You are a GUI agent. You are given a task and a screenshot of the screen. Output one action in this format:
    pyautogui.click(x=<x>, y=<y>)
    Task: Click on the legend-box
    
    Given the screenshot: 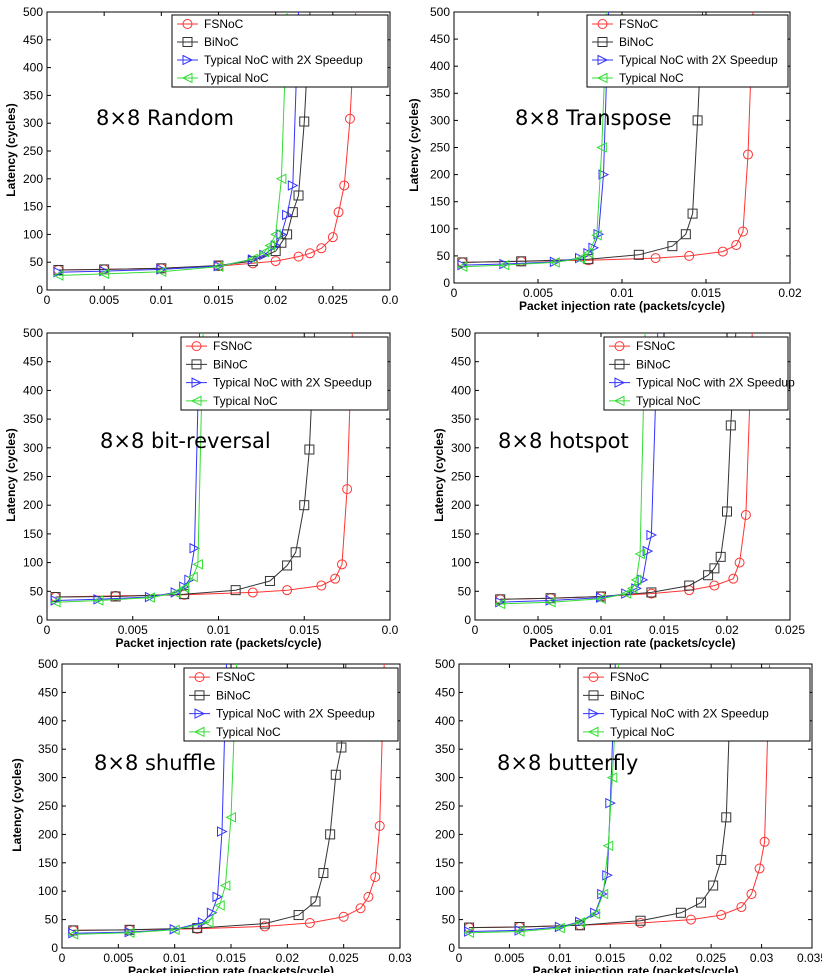 What is the action you would take?
    pyautogui.click(x=694, y=704)
    